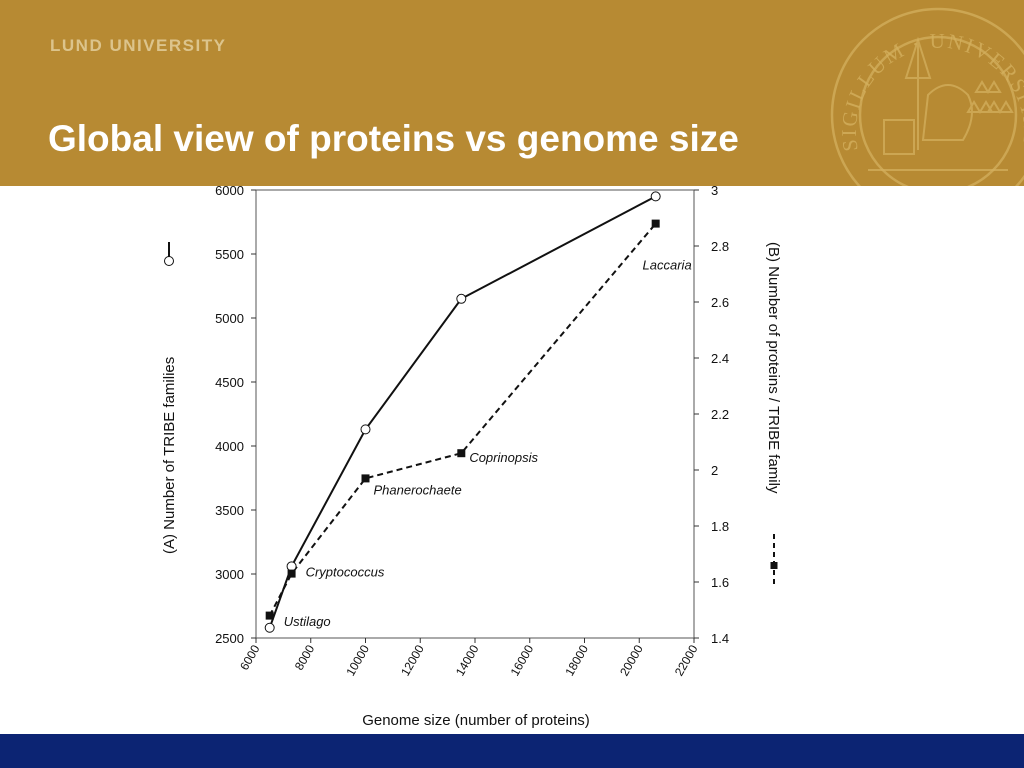 The image size is (1024, 768). What do you see at coordinates (345, 571) in the screenshot?
I see `annotation-cryptococcus: Cryptococcus` at bounding box center [345, 571].